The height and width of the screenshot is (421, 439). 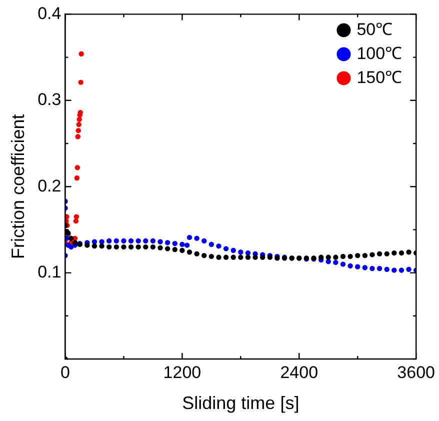 What do you see at coordinates (241, 403) in the screenshot?
I see `x-axis-title: Sliding time [s]` at bounding box center [241, 403].